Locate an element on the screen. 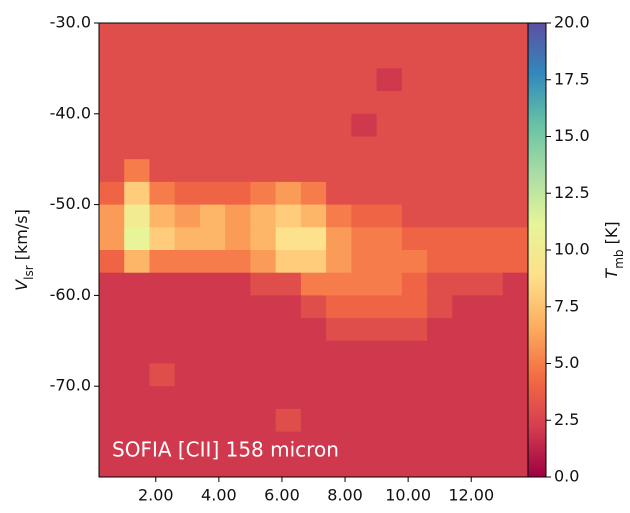 The image size is (630, 513). x-tick-label: 10.00 is located at coordinates (408, 495).